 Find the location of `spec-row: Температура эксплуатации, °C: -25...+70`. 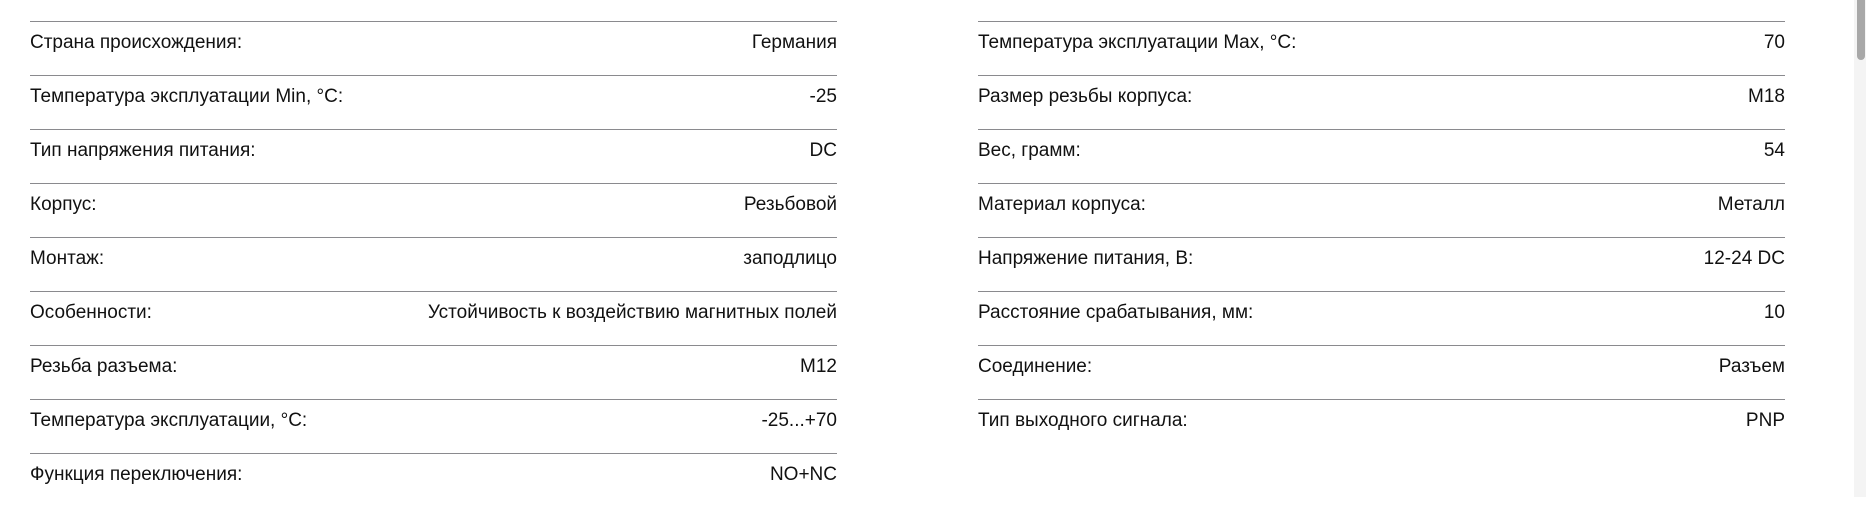

spec-row: Температура эксплуатации, °C: -25...+70 is located at coordinates (433, 426).